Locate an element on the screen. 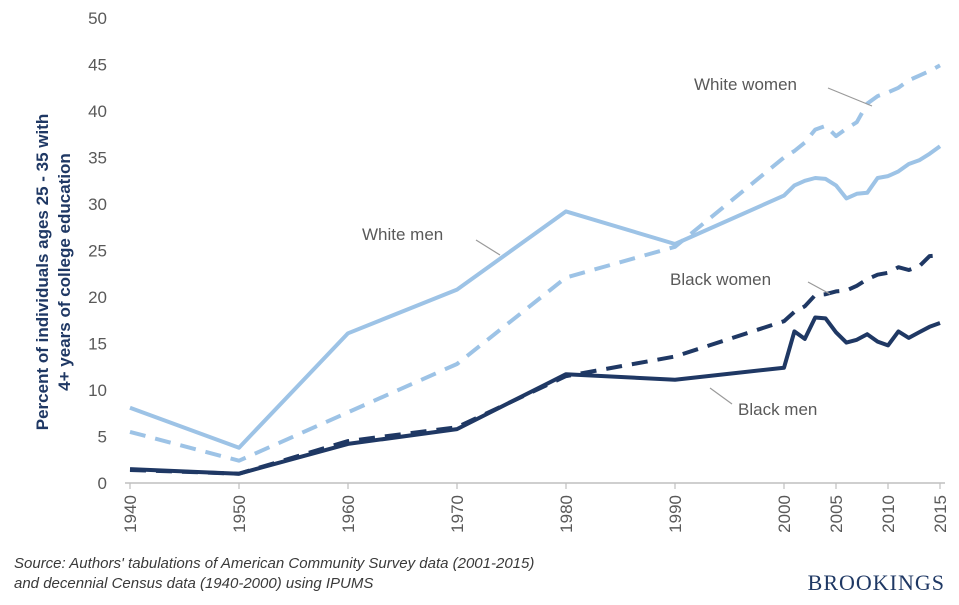 This screenshot has height=605, width=959. annotation-label: White women is located at coordinates (745, 84).